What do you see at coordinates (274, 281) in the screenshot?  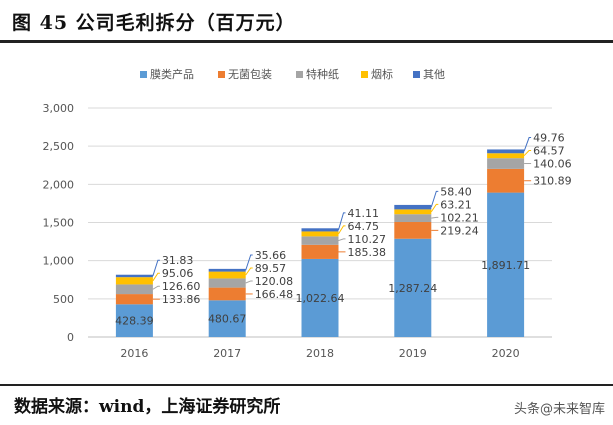 I see `data-label: 120.08` at bounding box center [274, 281].